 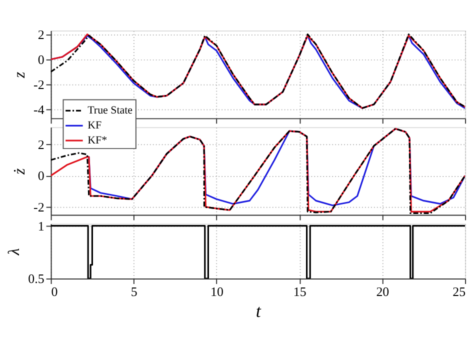 I want to click on legend-label: KF*, so click(x=98, y=140).